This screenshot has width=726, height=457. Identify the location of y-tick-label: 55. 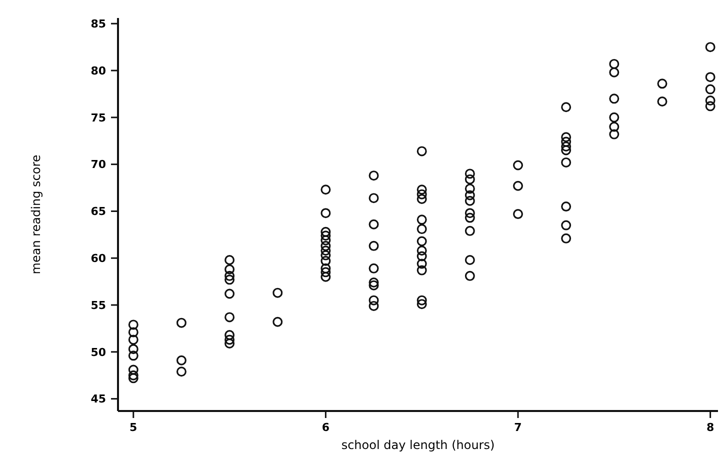
(98, 305).